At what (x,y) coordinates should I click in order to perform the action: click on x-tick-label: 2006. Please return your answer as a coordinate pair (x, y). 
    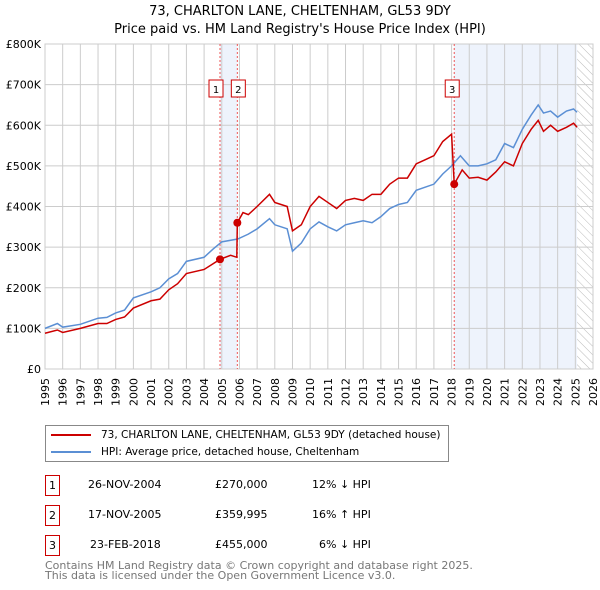
    Looking at the image, I should click on (239, 392).